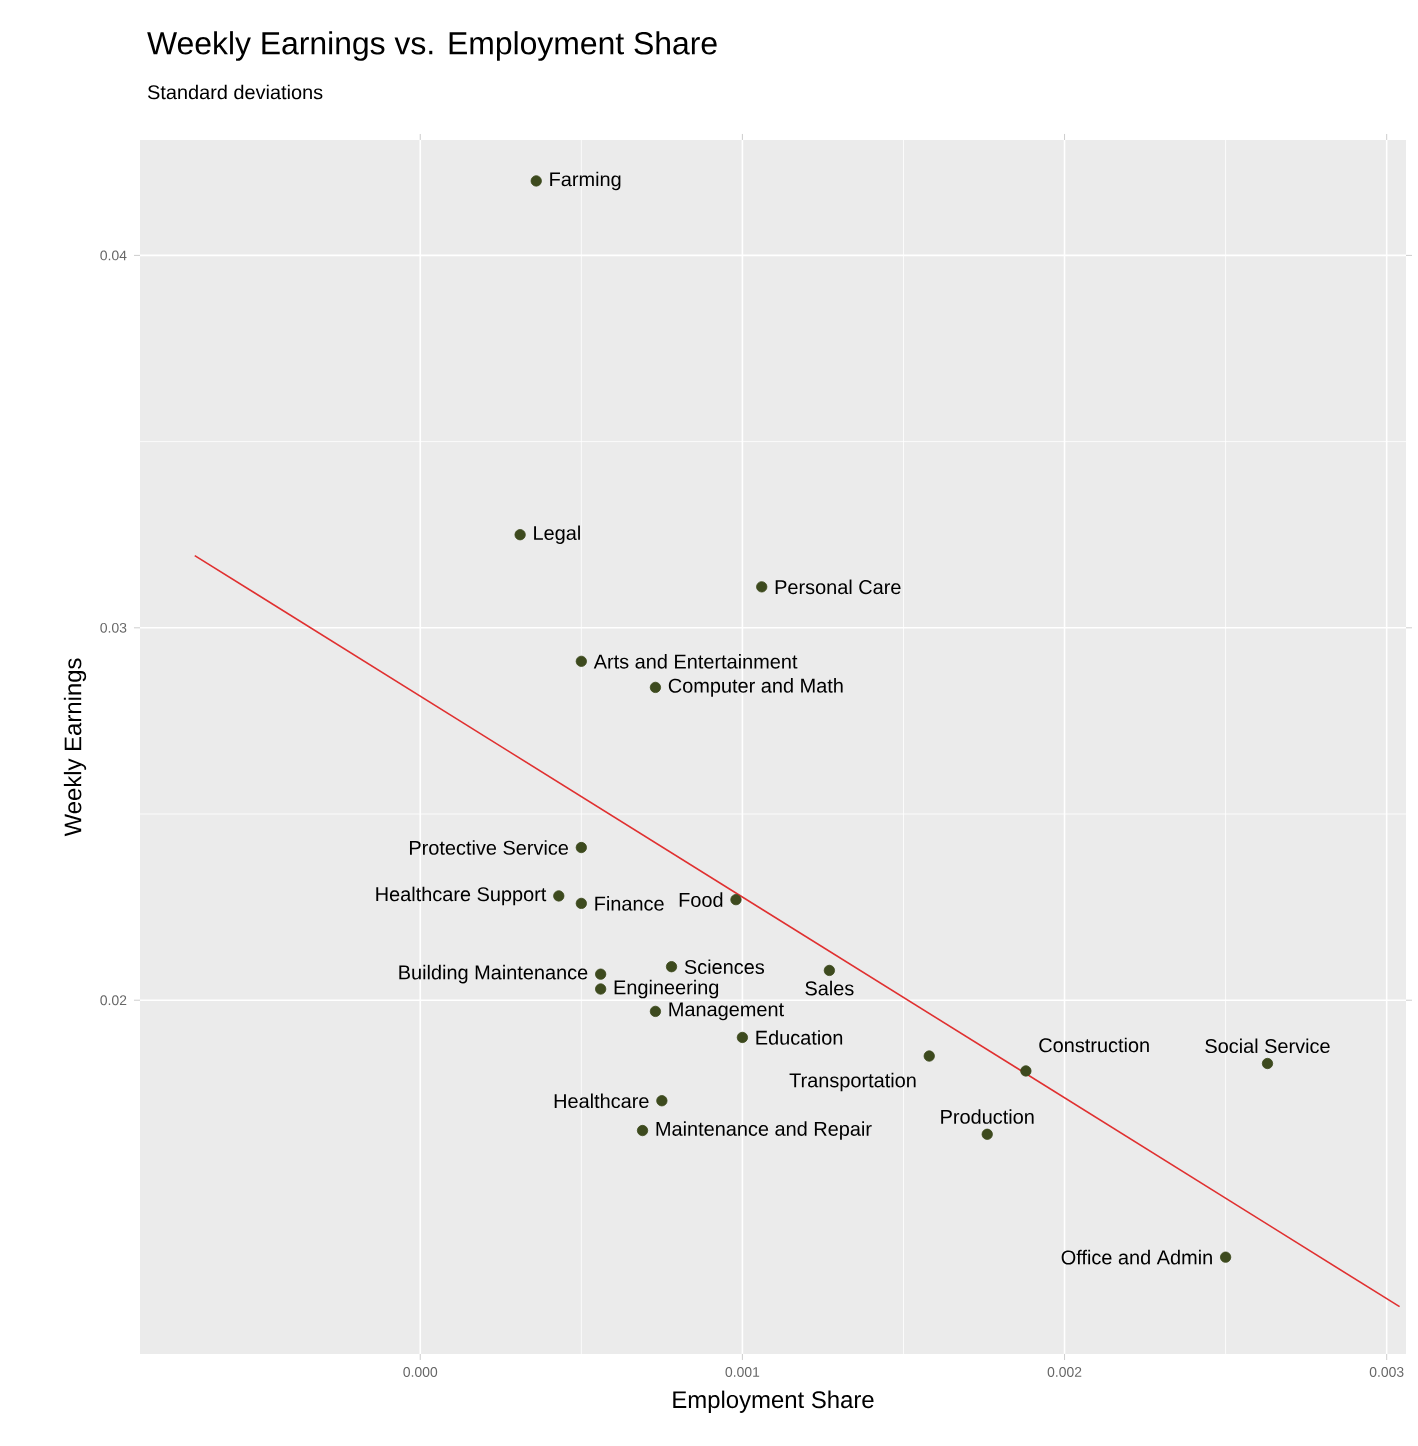 This screenshot has width=1418, height=1446. I want to click on annotation: Protective Service, so click(489, 847).